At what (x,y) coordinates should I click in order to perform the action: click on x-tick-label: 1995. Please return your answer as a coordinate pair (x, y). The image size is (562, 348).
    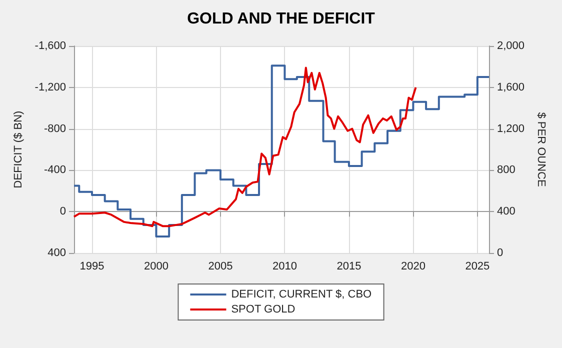
    Looking at the image, I should click on (92, 266).